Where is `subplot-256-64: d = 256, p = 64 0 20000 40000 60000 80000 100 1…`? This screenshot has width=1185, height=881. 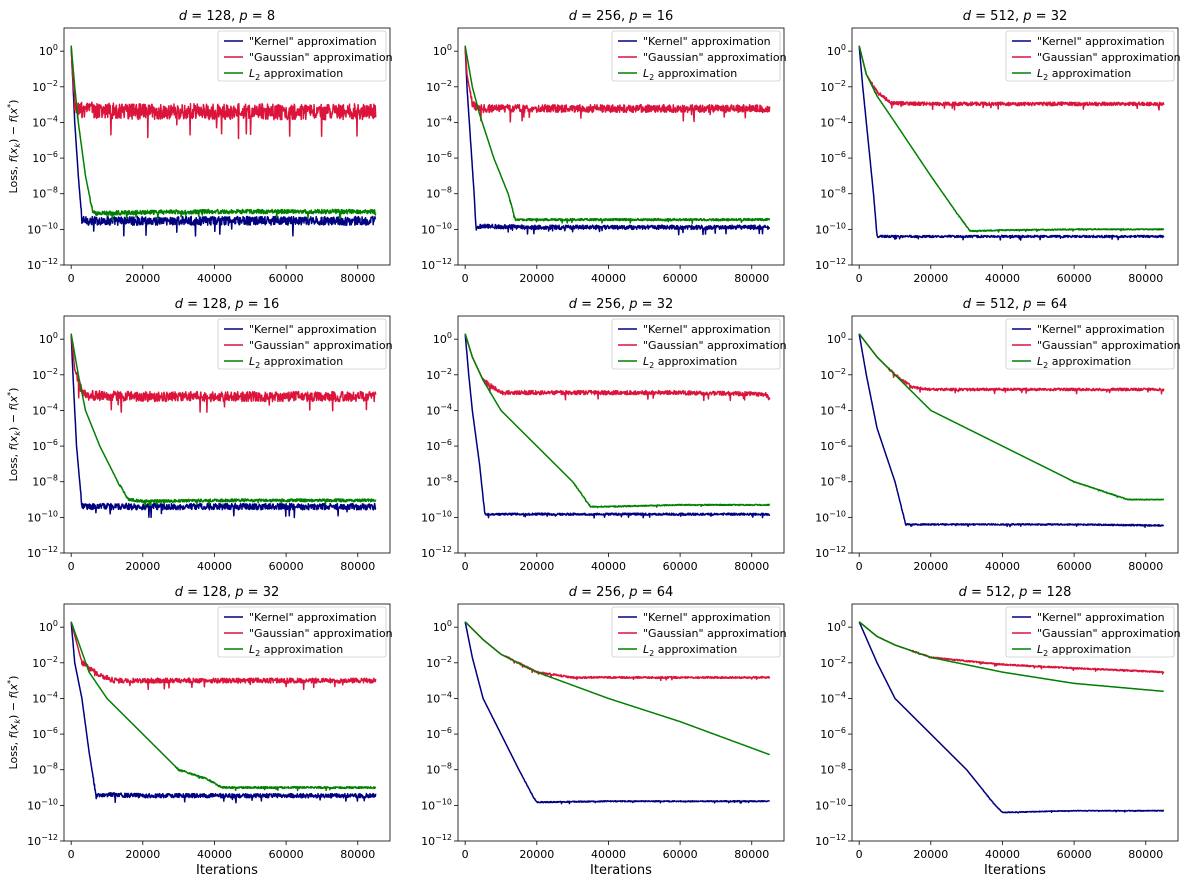 subplot-256-64: d = 256, p = 64 0 20000 40000 60000 80000 100 1… is located at coordinates (603, 731).